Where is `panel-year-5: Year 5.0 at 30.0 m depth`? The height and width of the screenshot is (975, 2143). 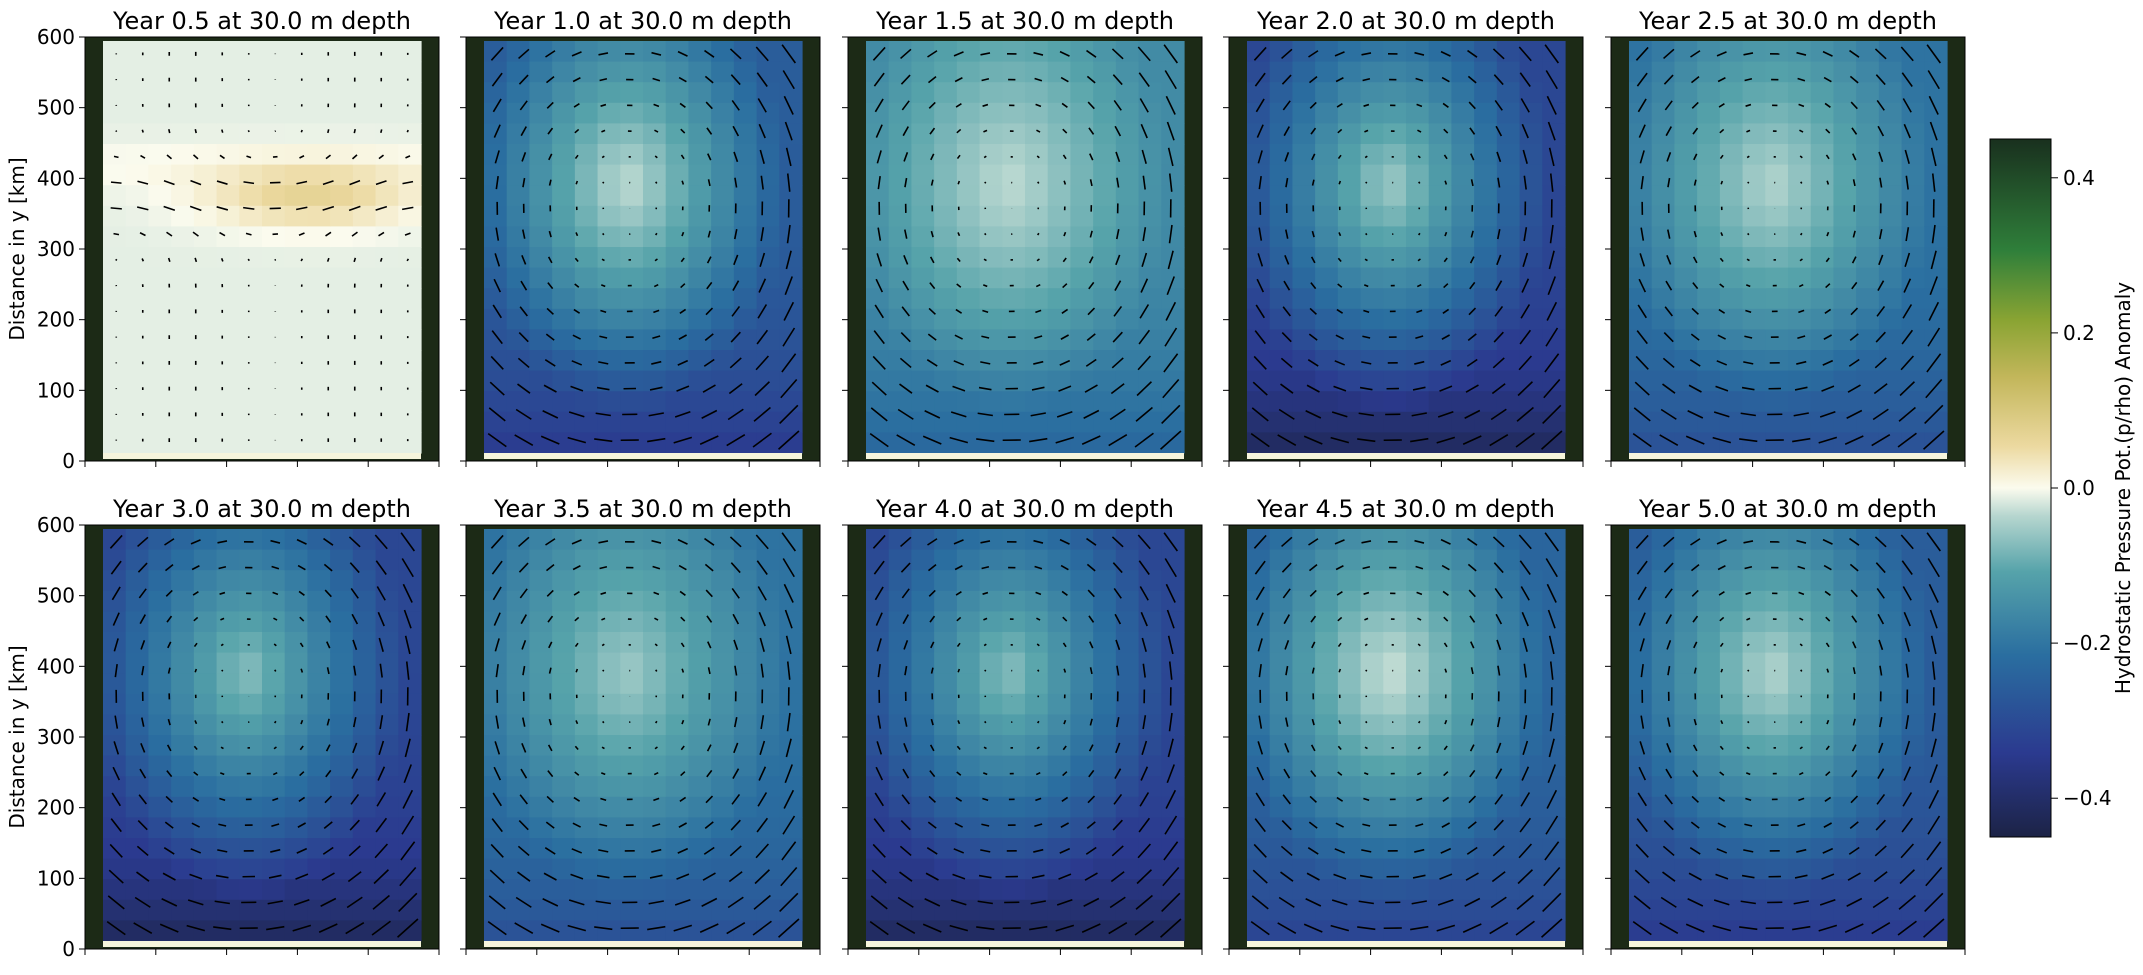 panel-year-5: Year 5.0 at 30.0 m depth is located at coordinates (1785, 725).